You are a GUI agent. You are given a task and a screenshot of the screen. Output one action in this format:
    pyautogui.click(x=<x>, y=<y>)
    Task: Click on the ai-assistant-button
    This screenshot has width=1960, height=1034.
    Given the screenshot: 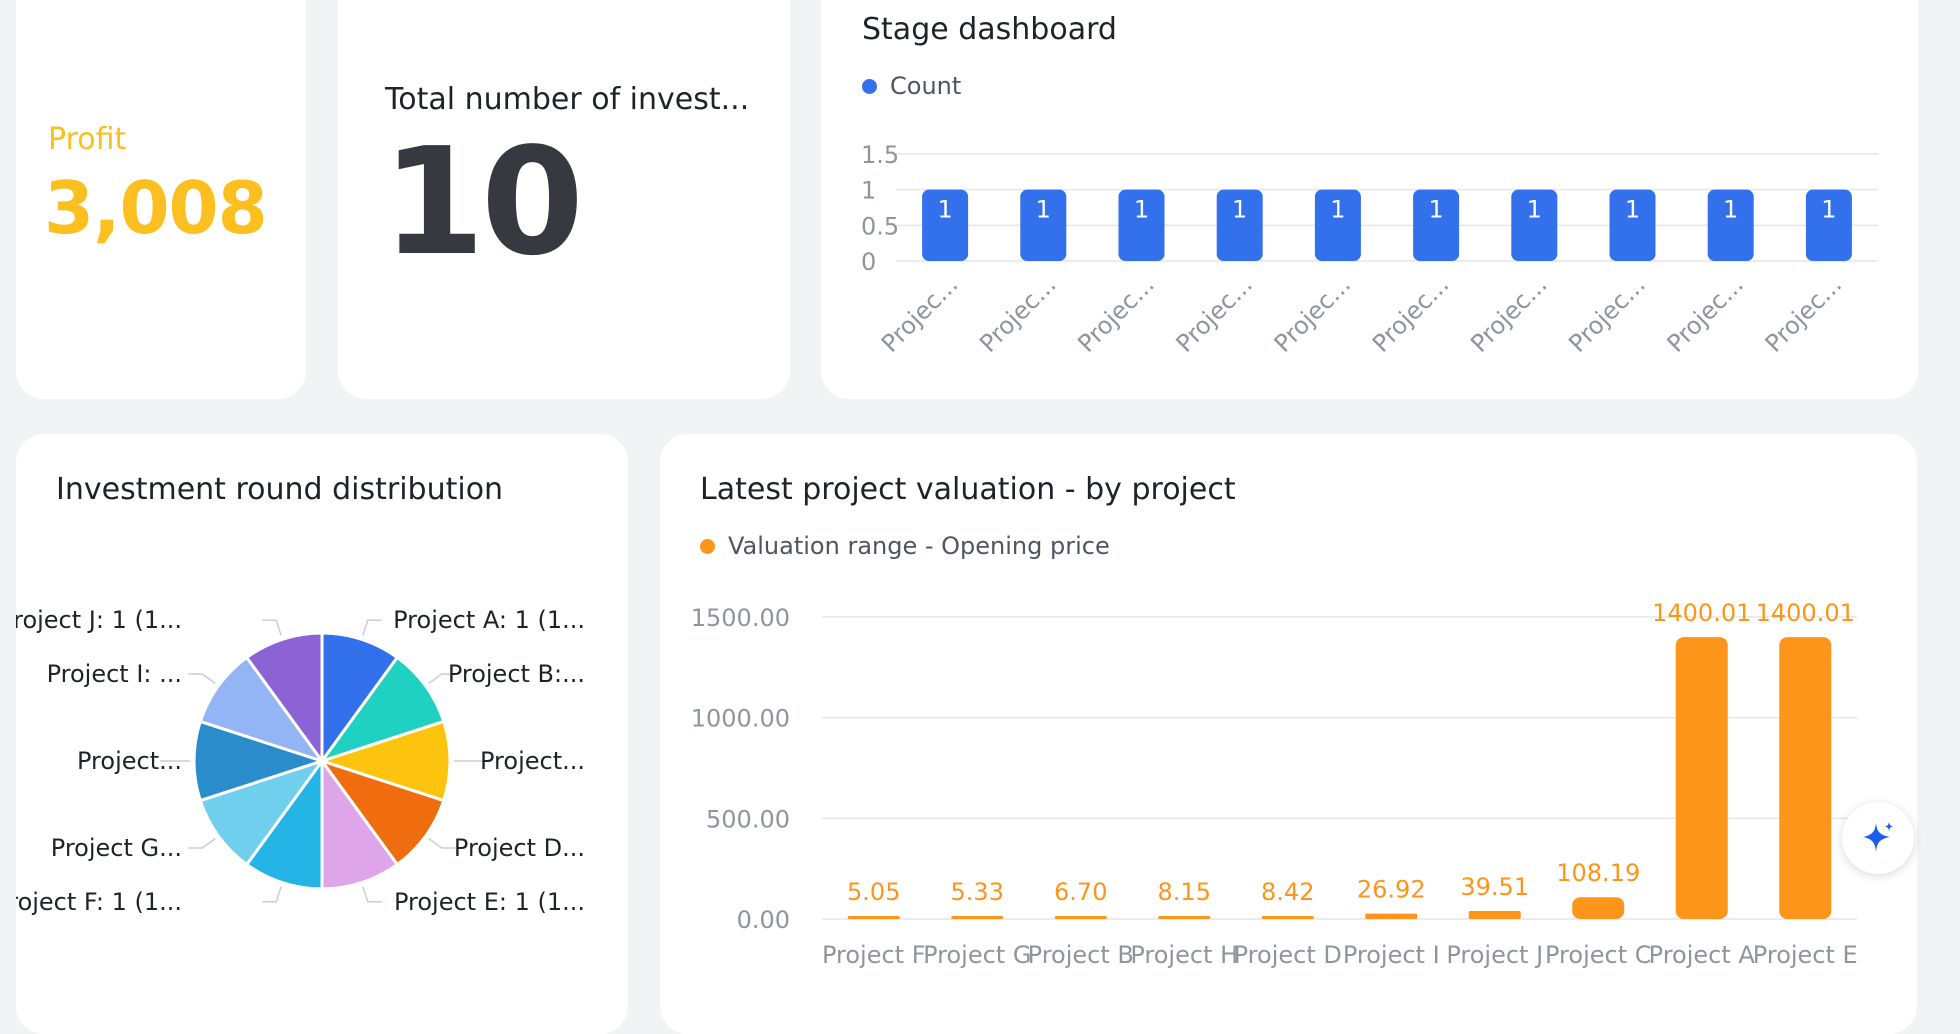 What is the action you would take?
    pyautogui.click(x=1878, y=838)
    